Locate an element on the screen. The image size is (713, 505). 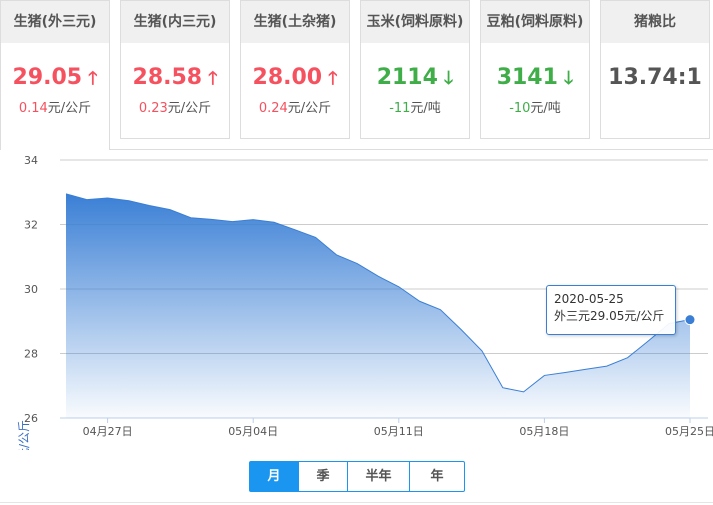
card-change: 0.23元/公斤 is located at coordinates (175, 106).